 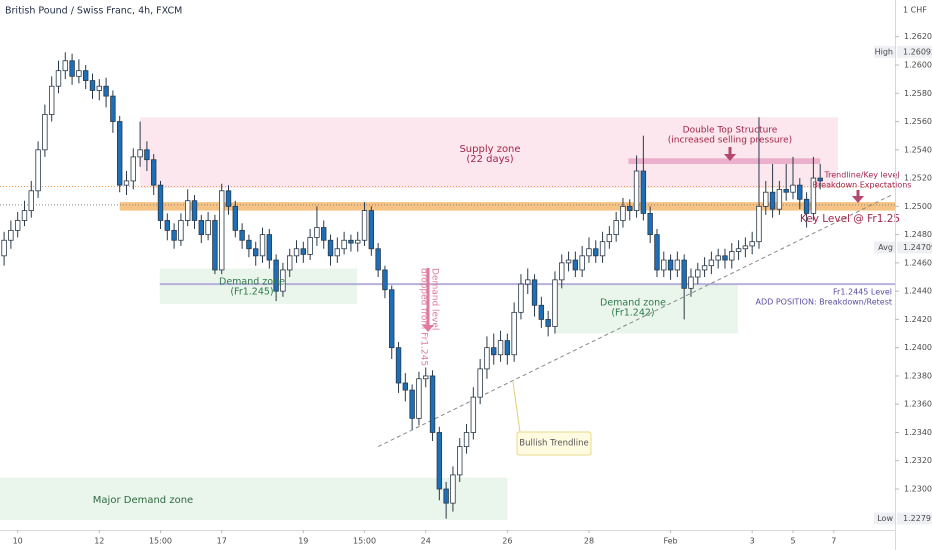 What do you see at coordinates (507, 206) in the screenshot?
I see `key-level-band` at bounding box center [507, 206].